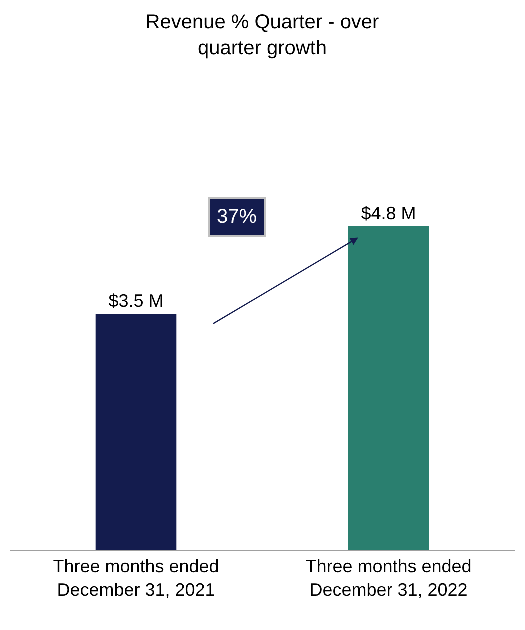  Describe the element at coordinates (388, 213) in the screenshot. I see `data-label: $4.8 M` at that location.